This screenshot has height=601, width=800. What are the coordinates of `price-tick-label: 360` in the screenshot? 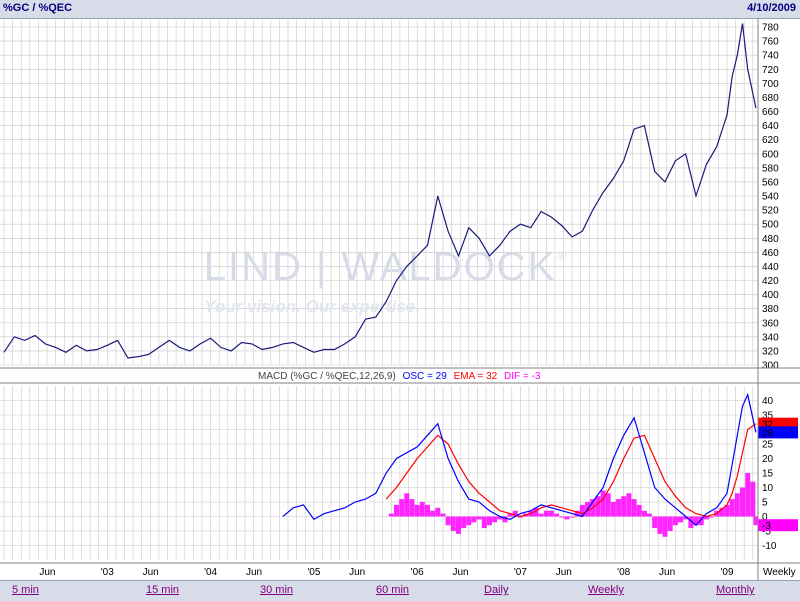 It's located at (770, 323).